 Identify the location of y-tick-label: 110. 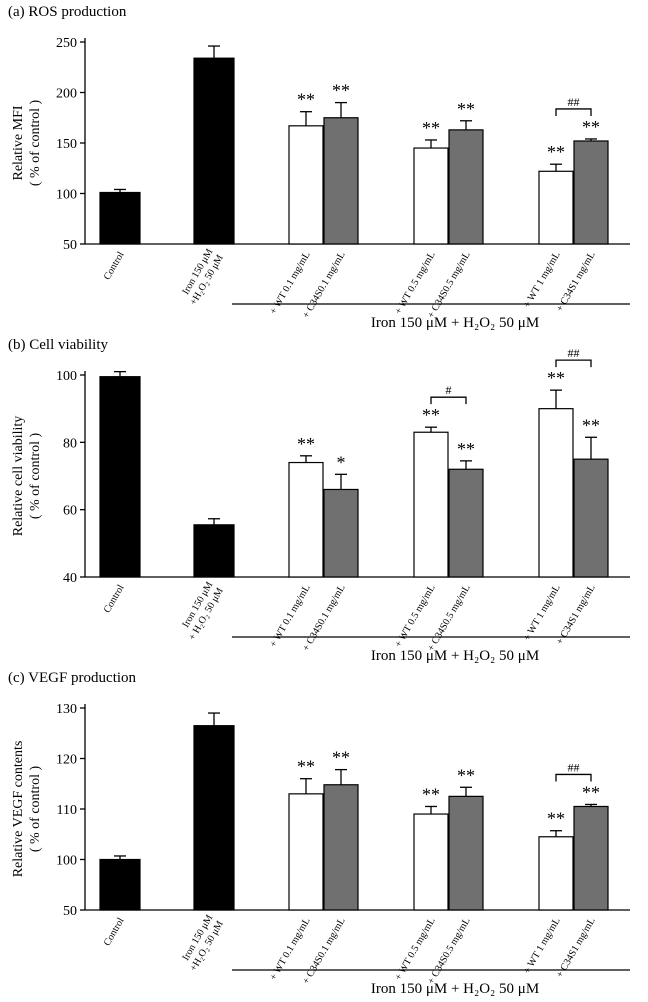
(67, 810).